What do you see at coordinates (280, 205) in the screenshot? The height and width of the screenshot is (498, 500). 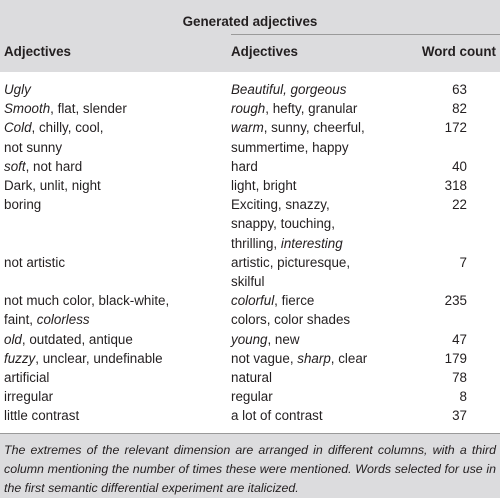 I see `adjective-text: Exciting, snazzy,` at bounding box center [280, 205].